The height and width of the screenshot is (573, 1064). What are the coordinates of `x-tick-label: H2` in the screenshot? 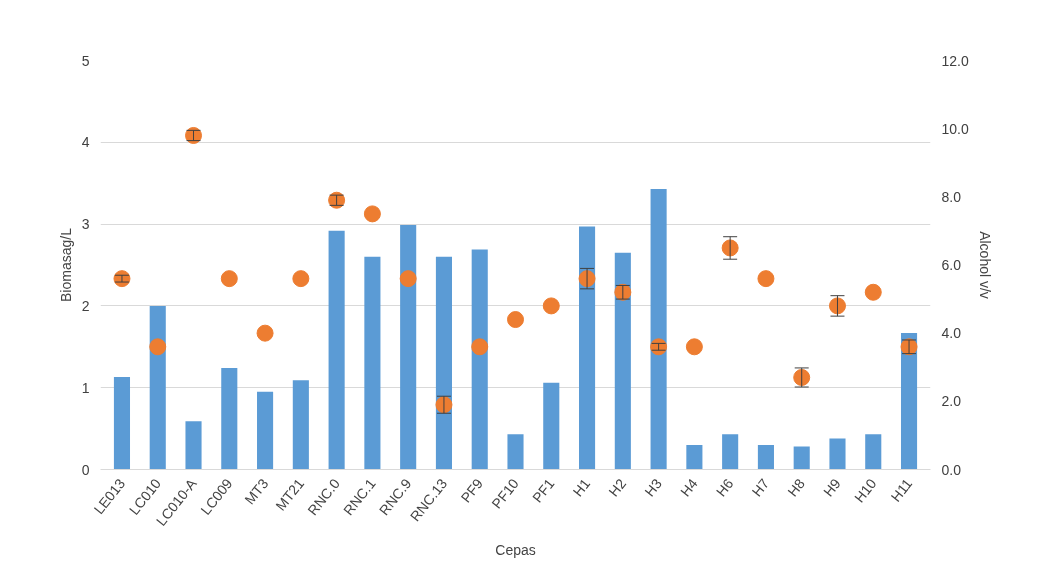 It's located at (617, 487).